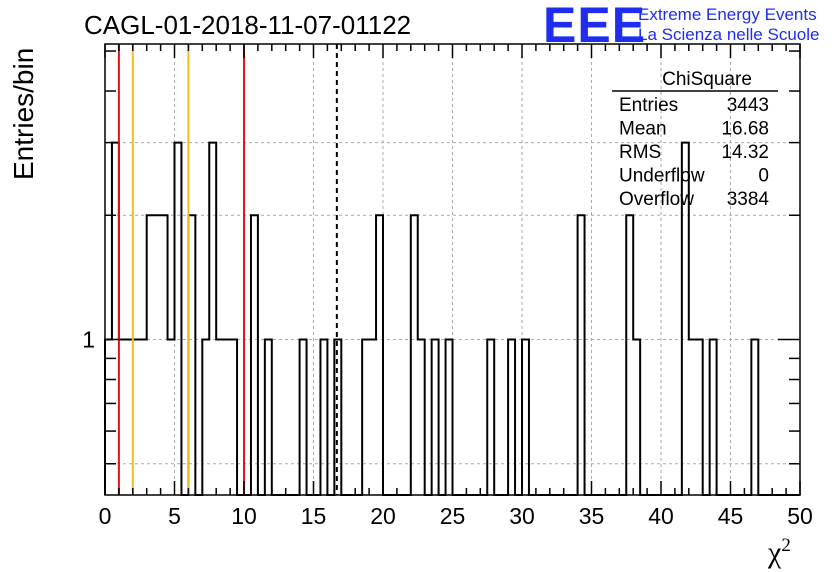  What do you see at coordinates (775, 552) in the screenshot?
I see `x-axis-label-base: χ` at bounding box center [775, 552].